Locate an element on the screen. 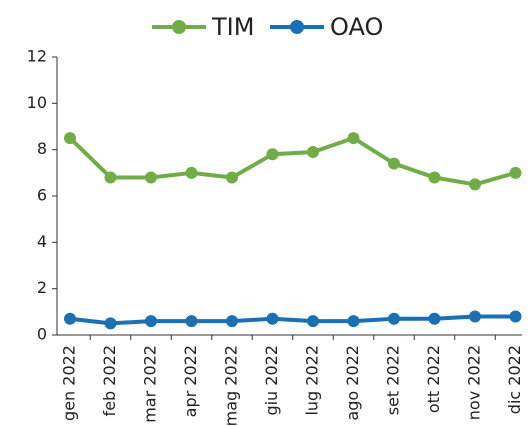 This screenshot has height=426, width=530. x-tick-label: nov 2022 is located at coordinates (474, 382).